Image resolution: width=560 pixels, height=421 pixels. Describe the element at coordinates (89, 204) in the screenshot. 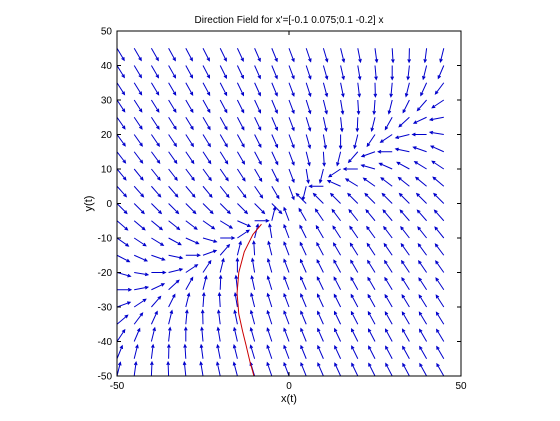

I see `y-axis-label: y(t)` at that location.